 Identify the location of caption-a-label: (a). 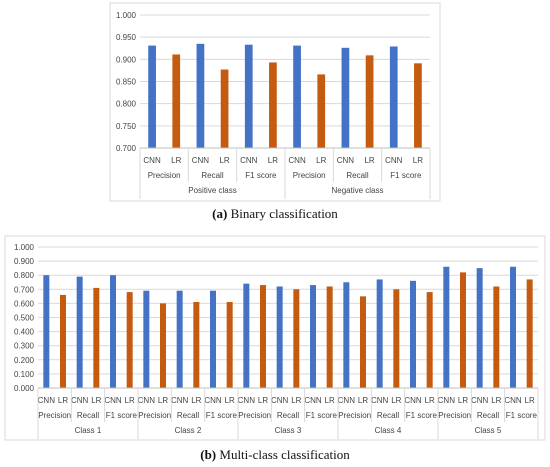
(220, 213).